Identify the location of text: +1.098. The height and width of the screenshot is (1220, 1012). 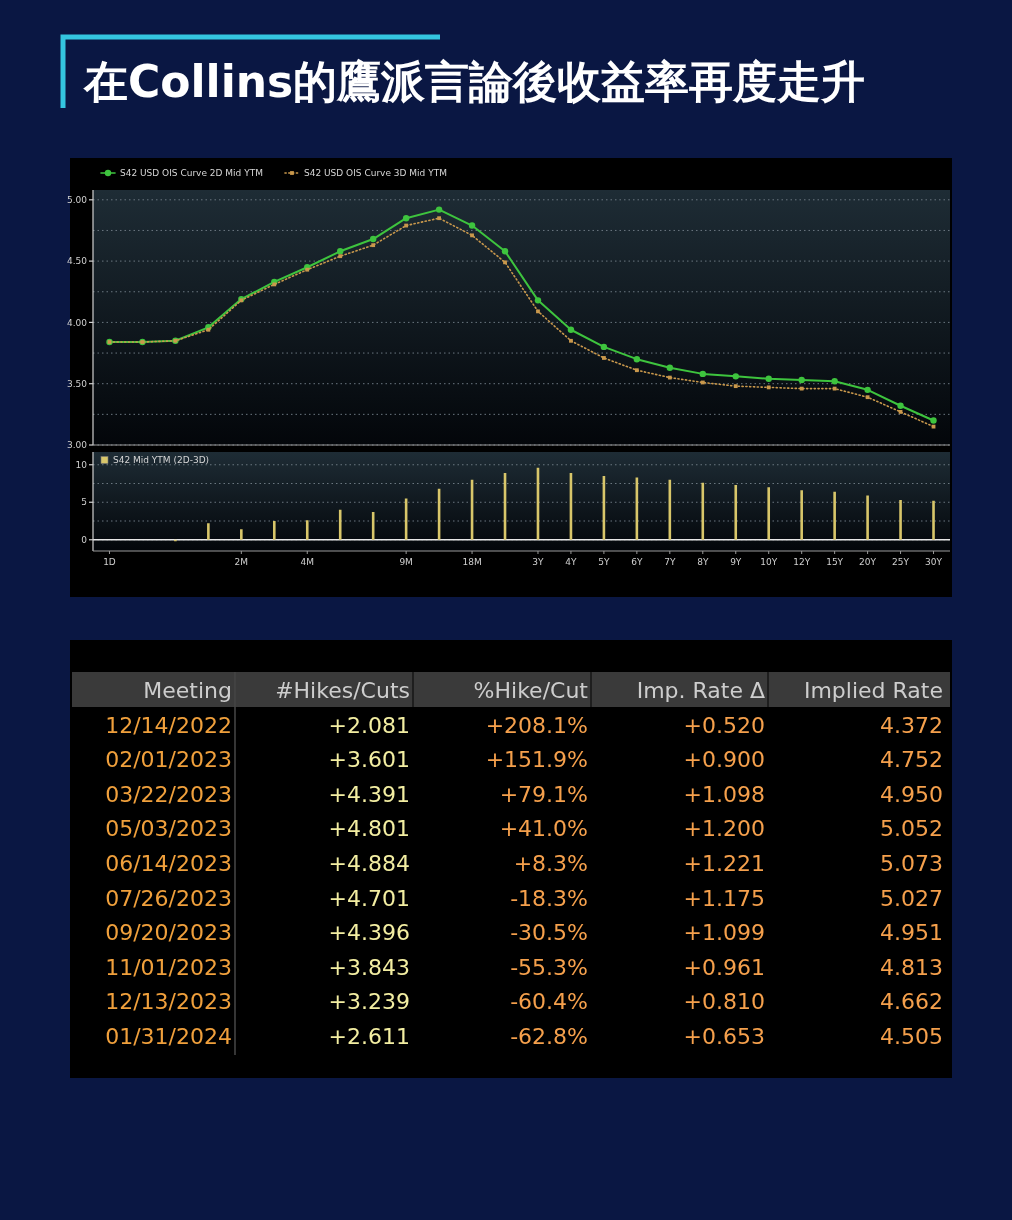
(724, 794).